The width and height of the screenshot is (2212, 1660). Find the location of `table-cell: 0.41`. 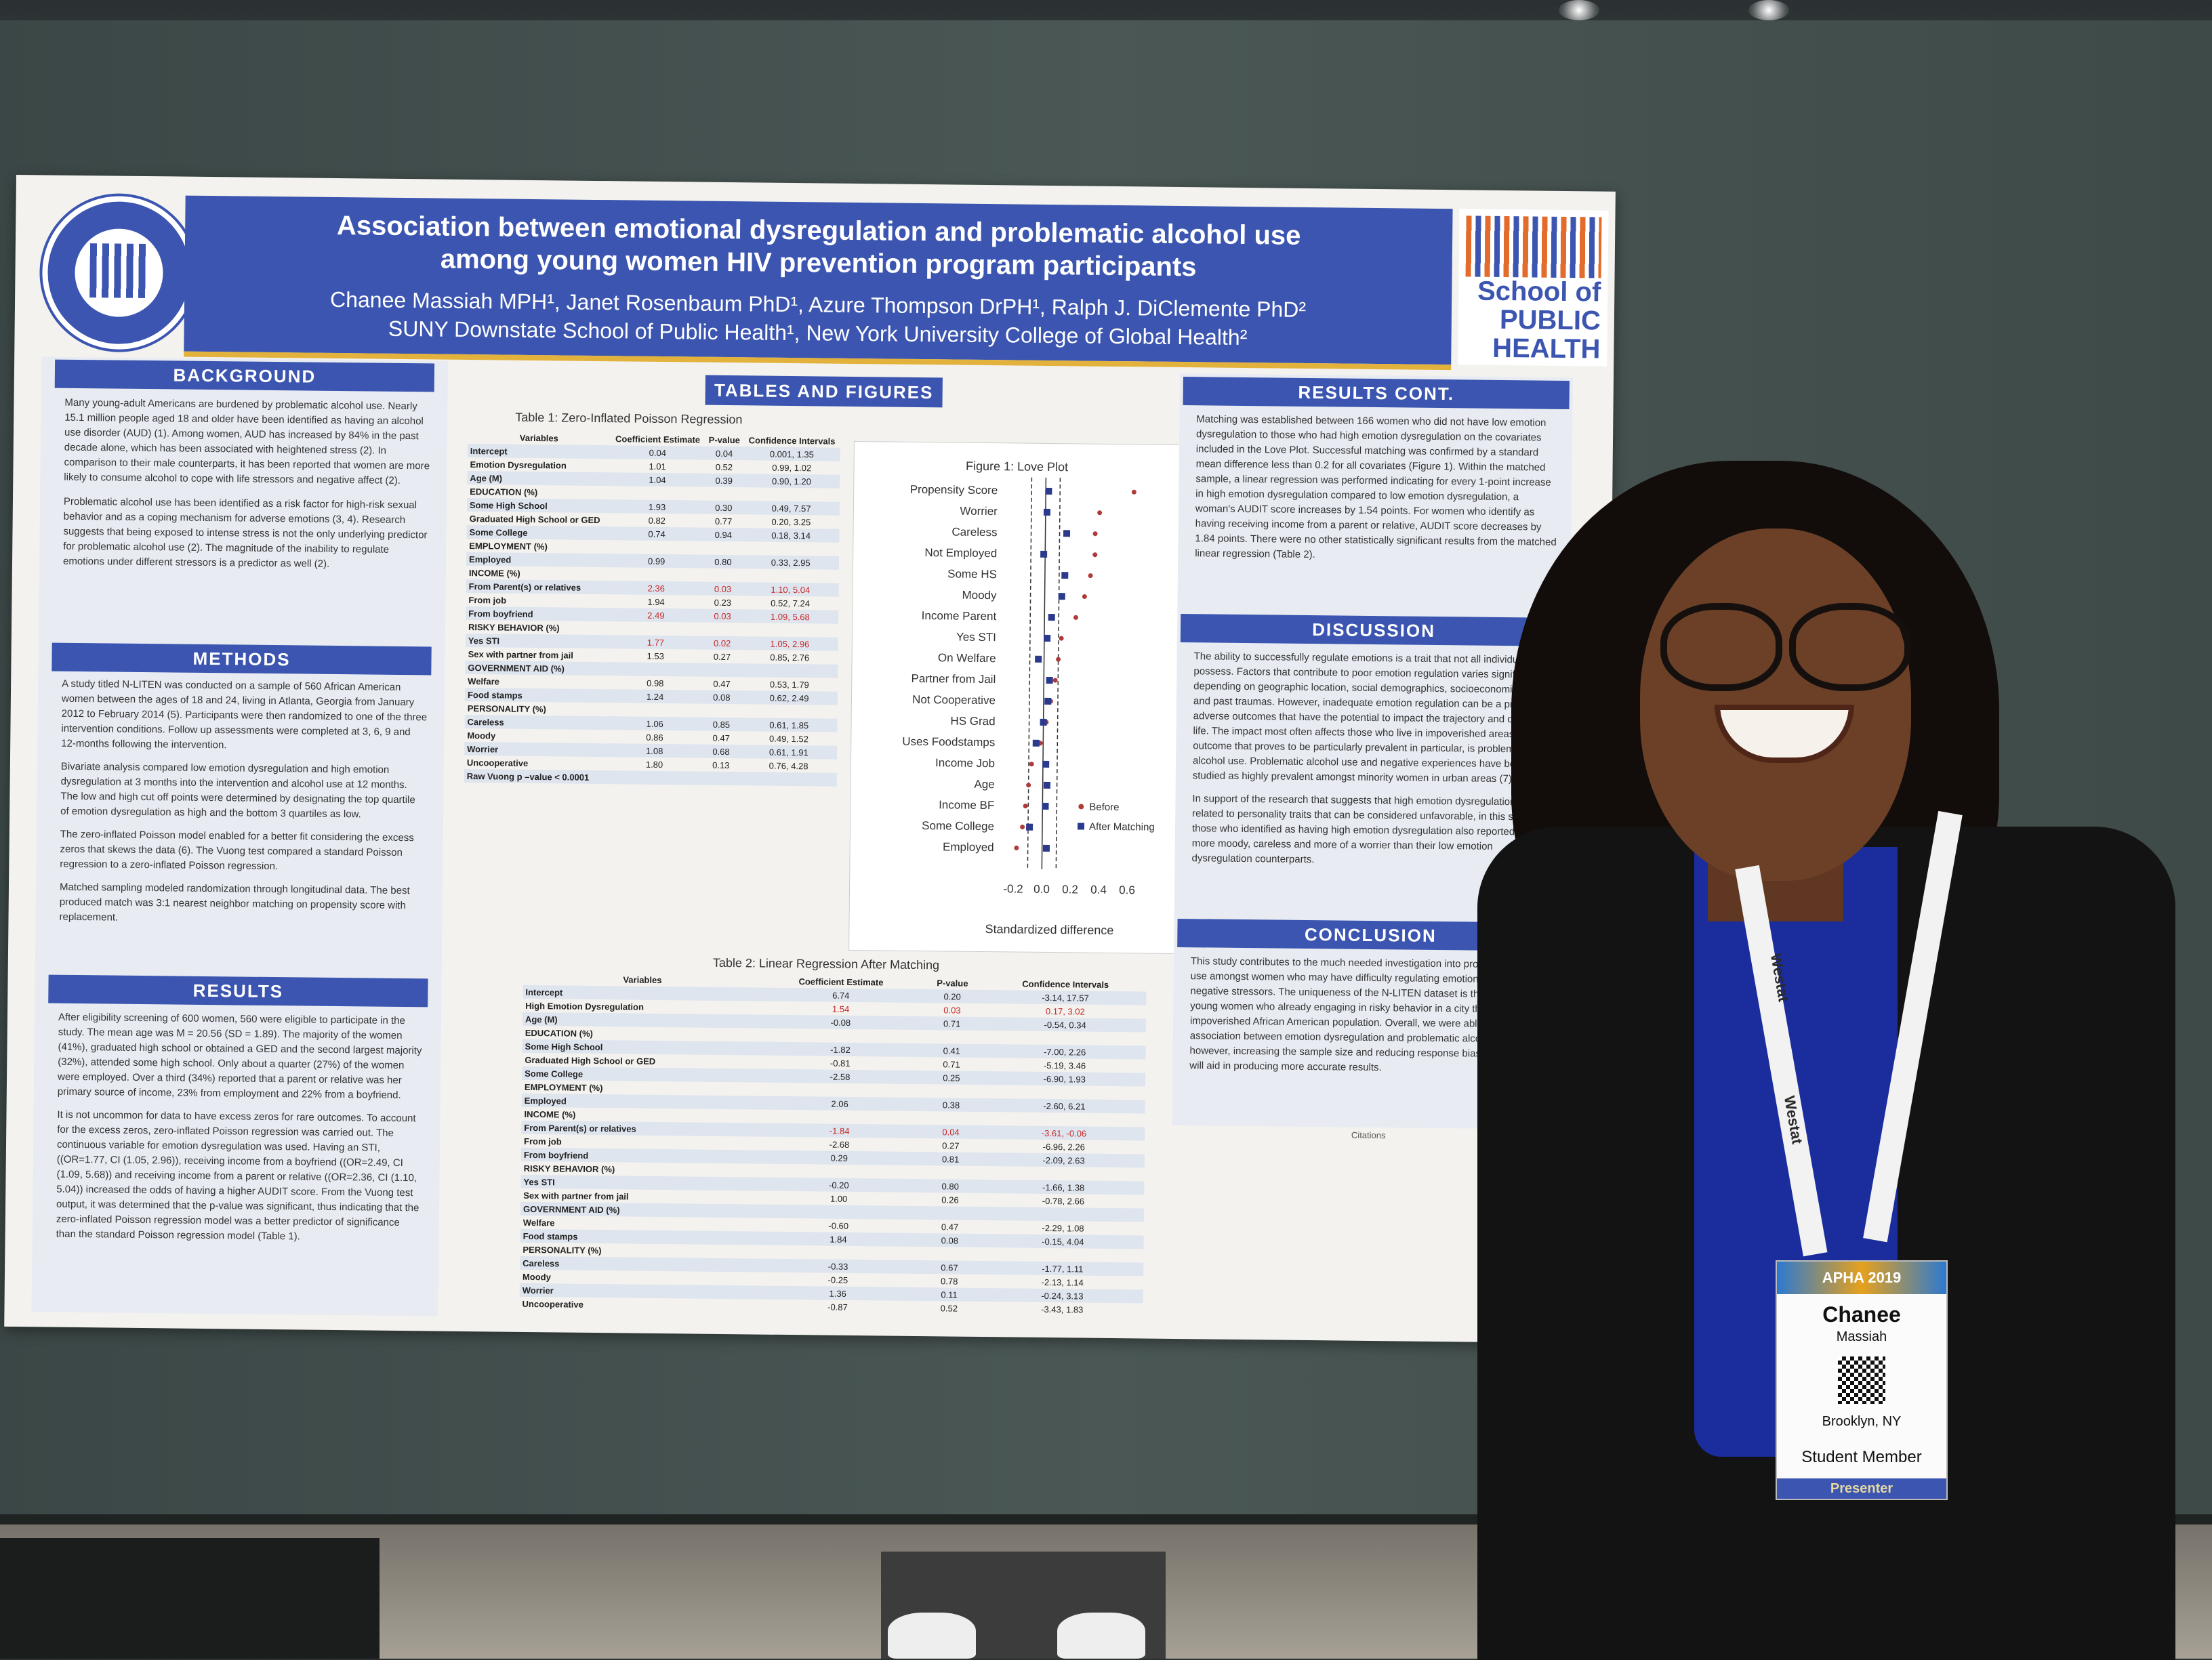

table-cell: 0.41 is located at coordinates (952, 1050).